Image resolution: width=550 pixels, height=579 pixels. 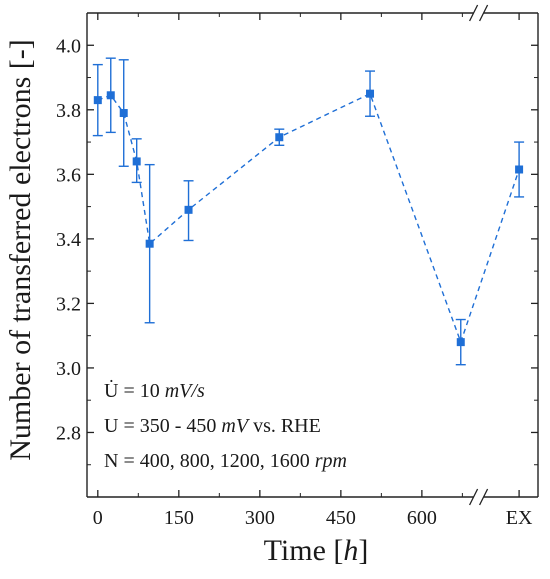 I want to click on x-tick-label: 0, so click(x=98, y=518).